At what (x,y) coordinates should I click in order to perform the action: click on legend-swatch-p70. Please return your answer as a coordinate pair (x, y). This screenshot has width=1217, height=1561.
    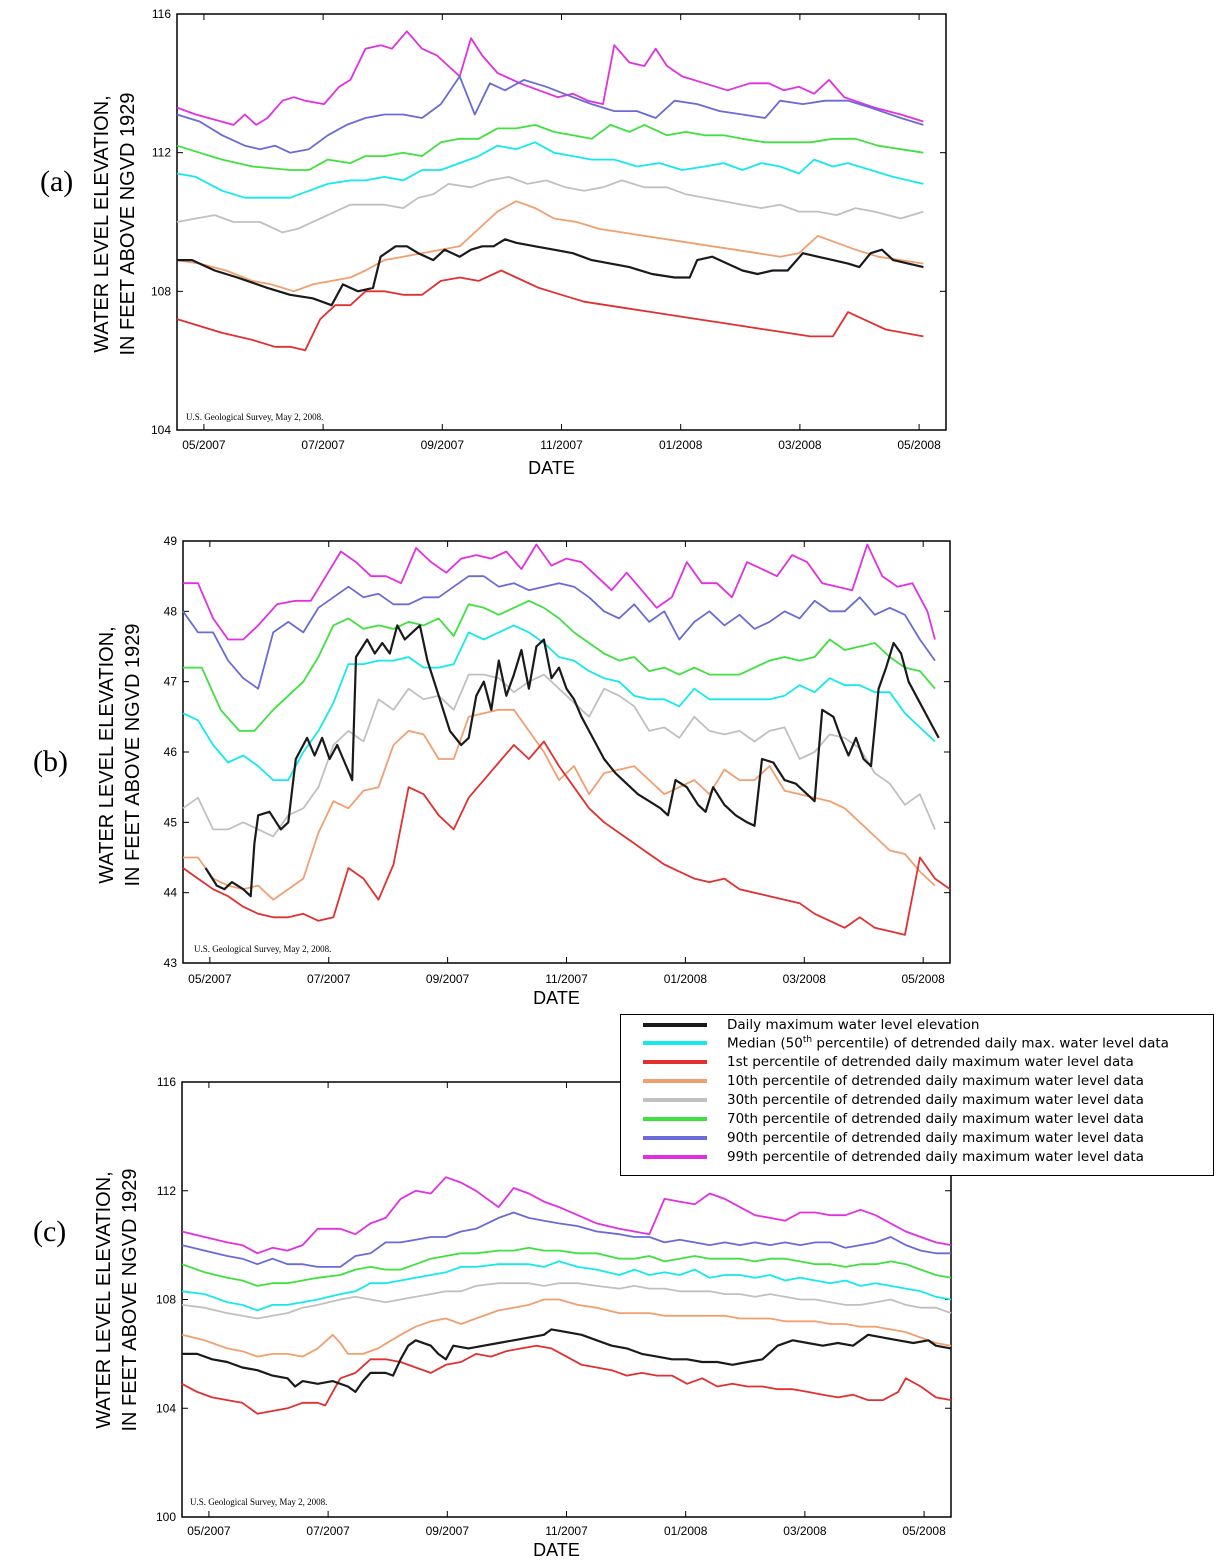
    Looking at the image, I should click on (675, 1119).